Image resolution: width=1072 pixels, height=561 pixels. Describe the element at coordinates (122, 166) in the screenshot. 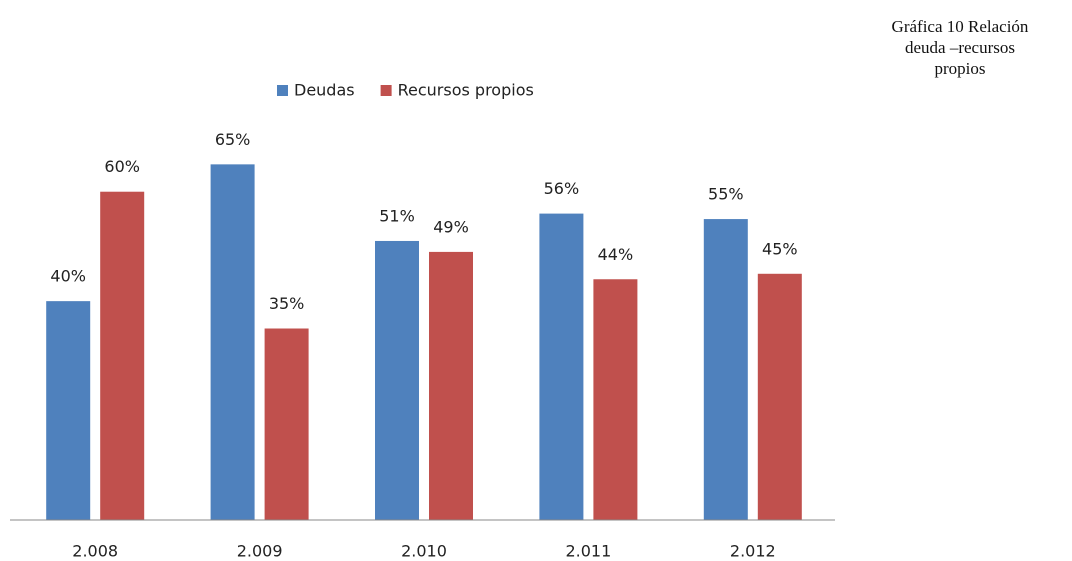

I see `data-label: 60%` at that location.